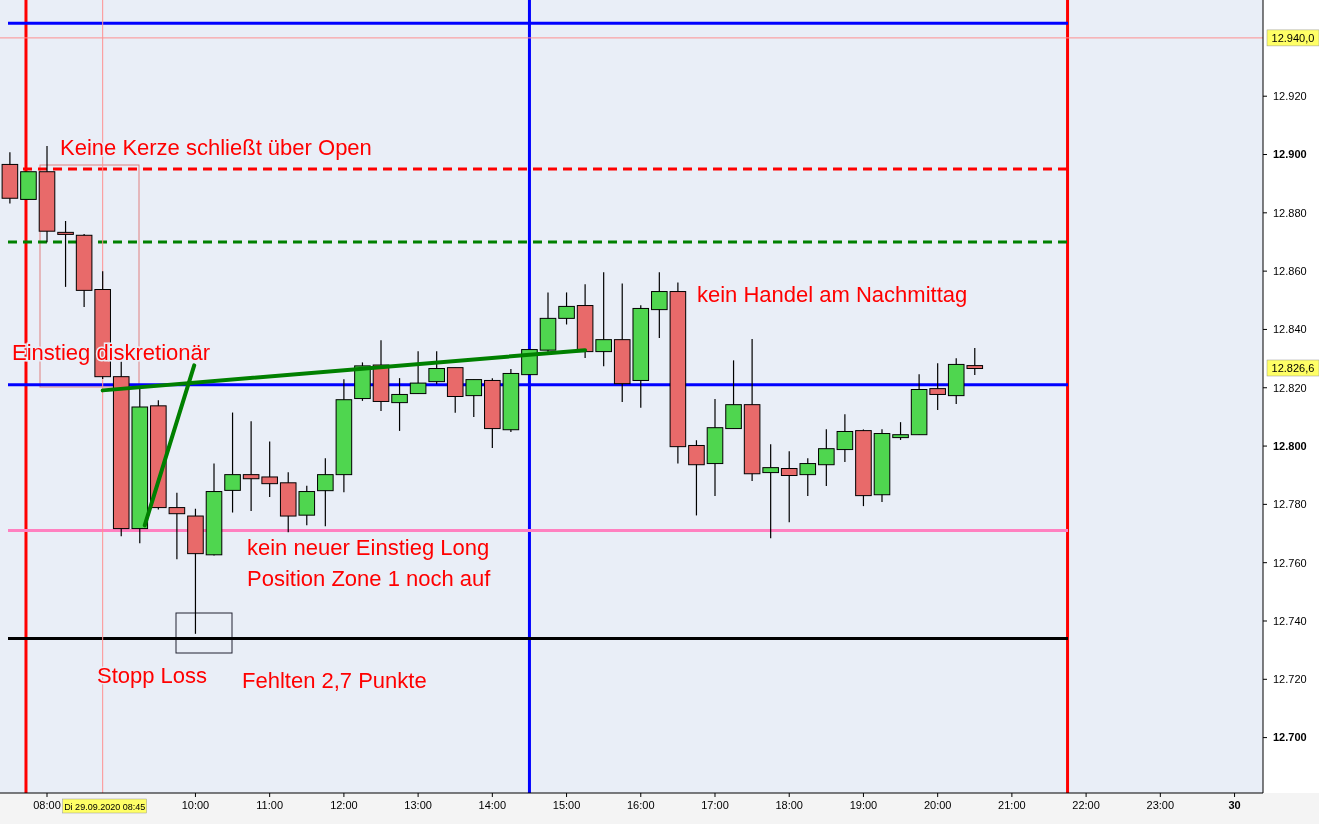 The image size is (1319, 824). I want to click on x-tick-label: 14:00, so click(492, 805).